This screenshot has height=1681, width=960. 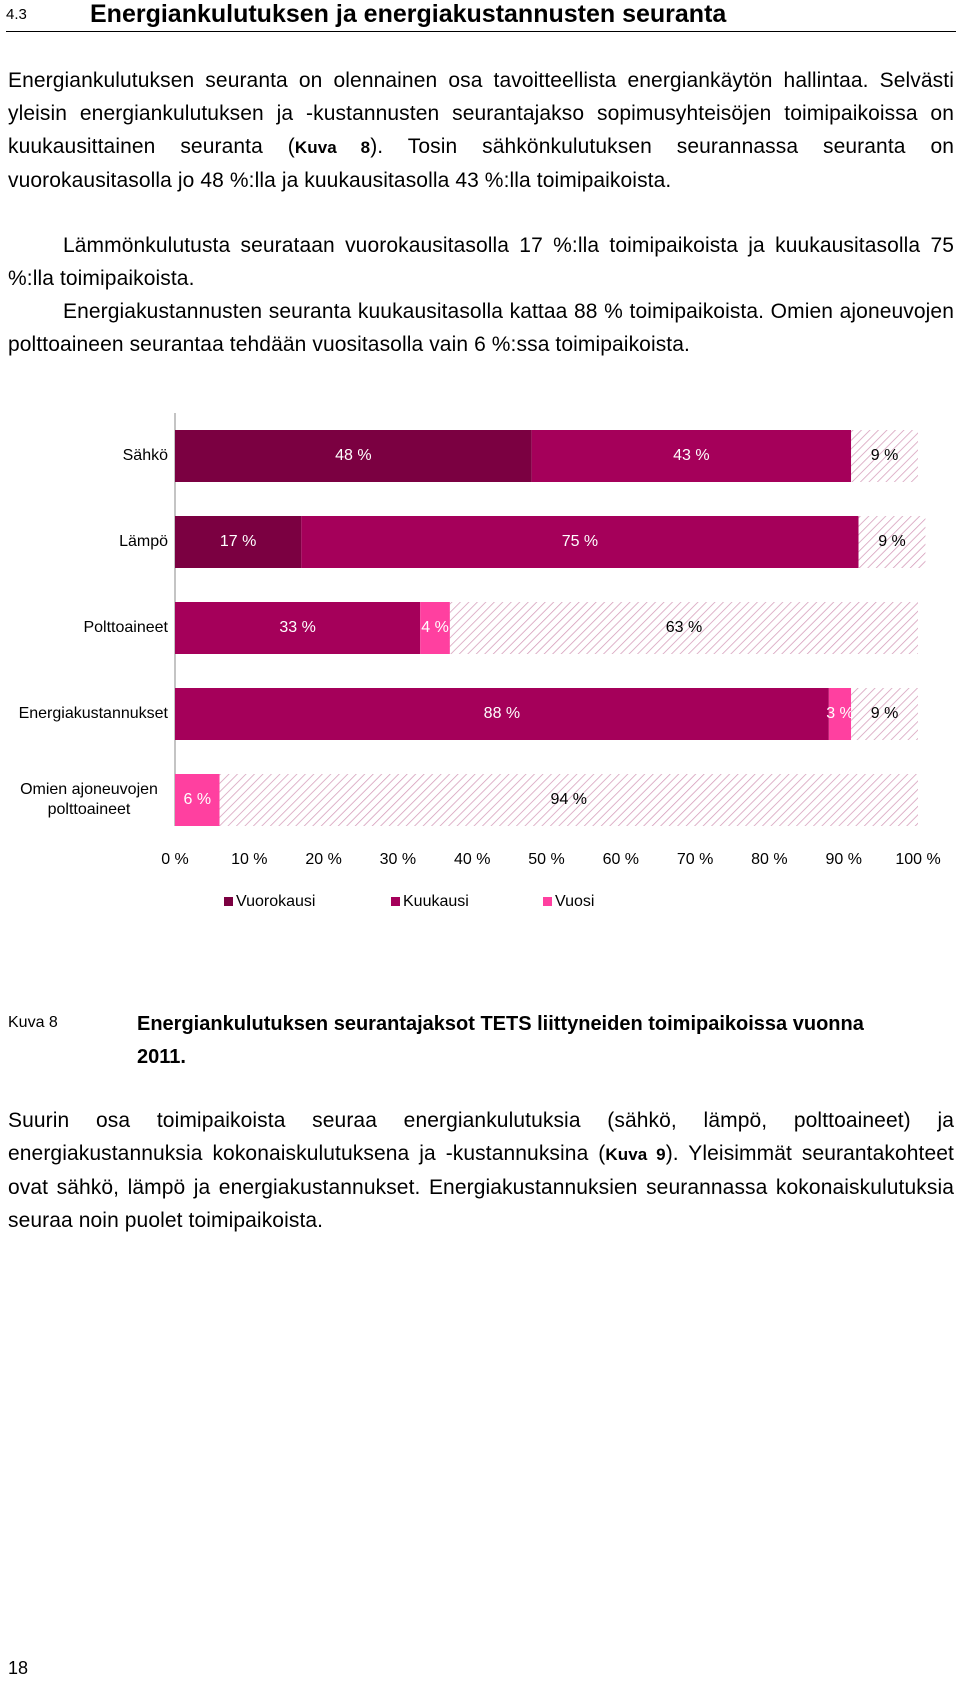 I want to click on category-label: Polttoaineet, so click(x=88, y=628).